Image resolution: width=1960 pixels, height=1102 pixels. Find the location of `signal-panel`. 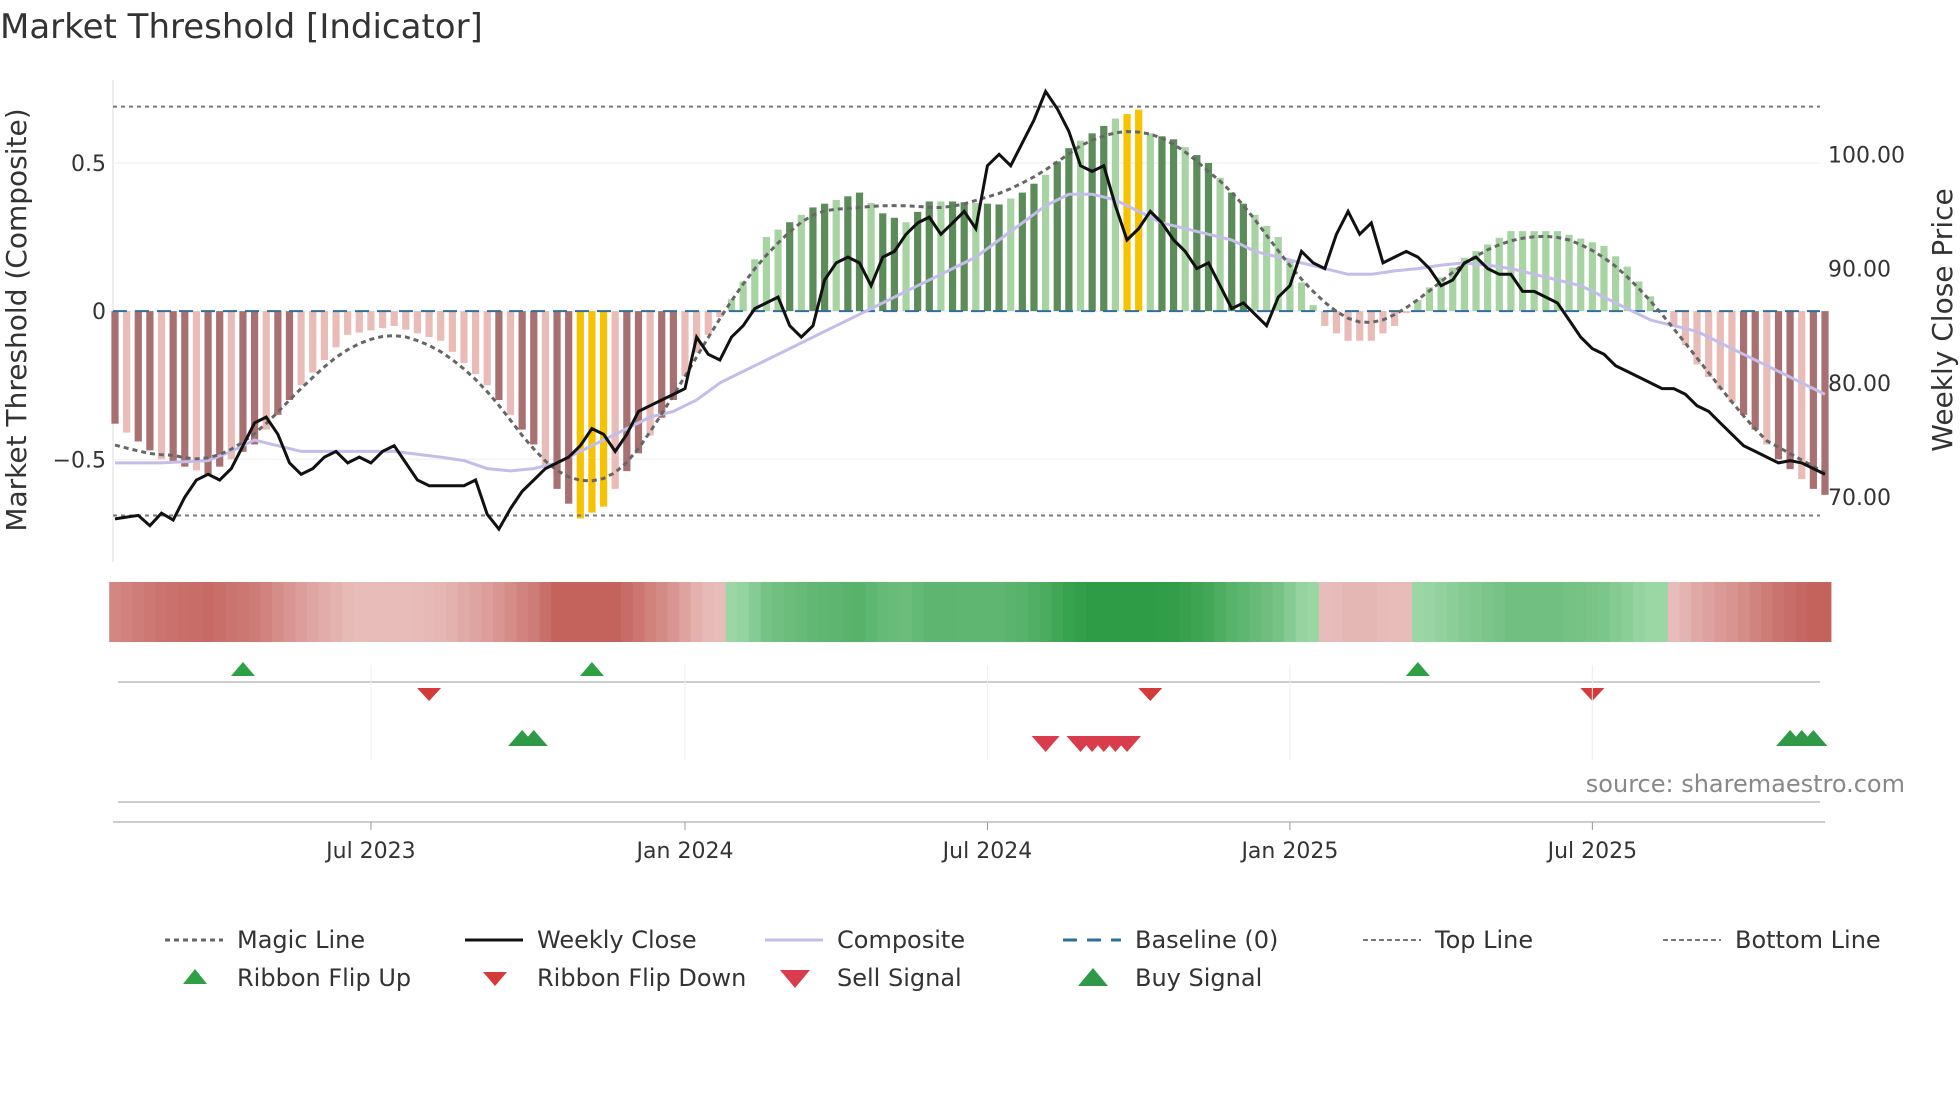

signal-panel is located at coordinates (973, 766).